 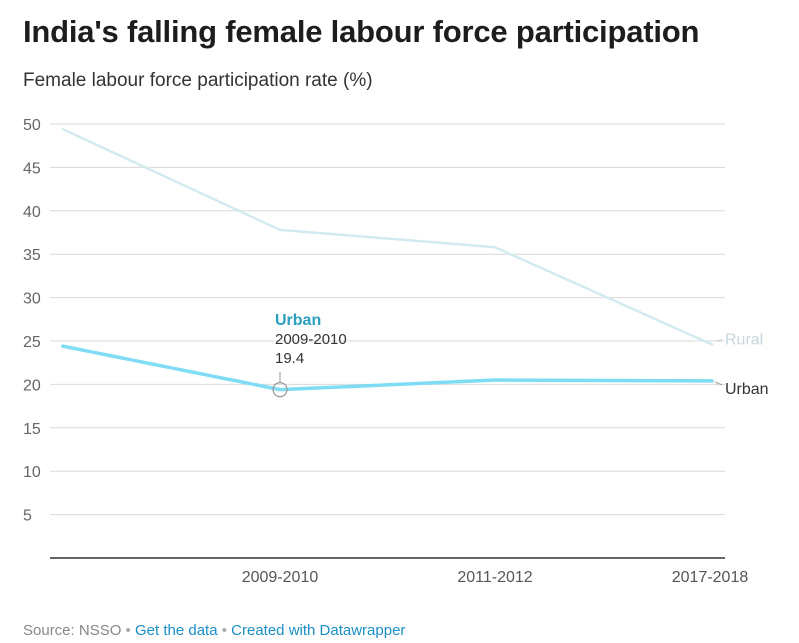 What do you see at coordinates (718, 383) in the screenshot?
I see `urban-leader-line` at bounding box center [718, 383].